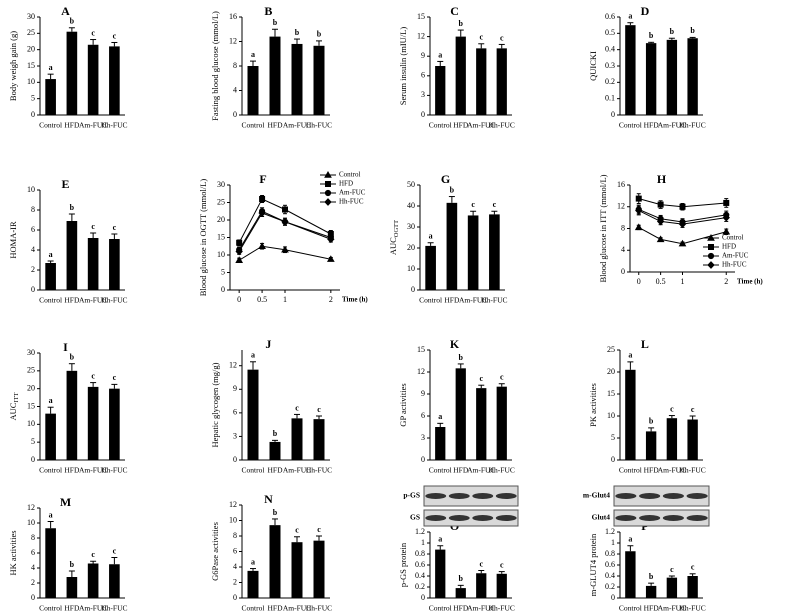 The image size is (794, 614). I want to click on y-label-text: G6Pase activities, so click(215, 551).